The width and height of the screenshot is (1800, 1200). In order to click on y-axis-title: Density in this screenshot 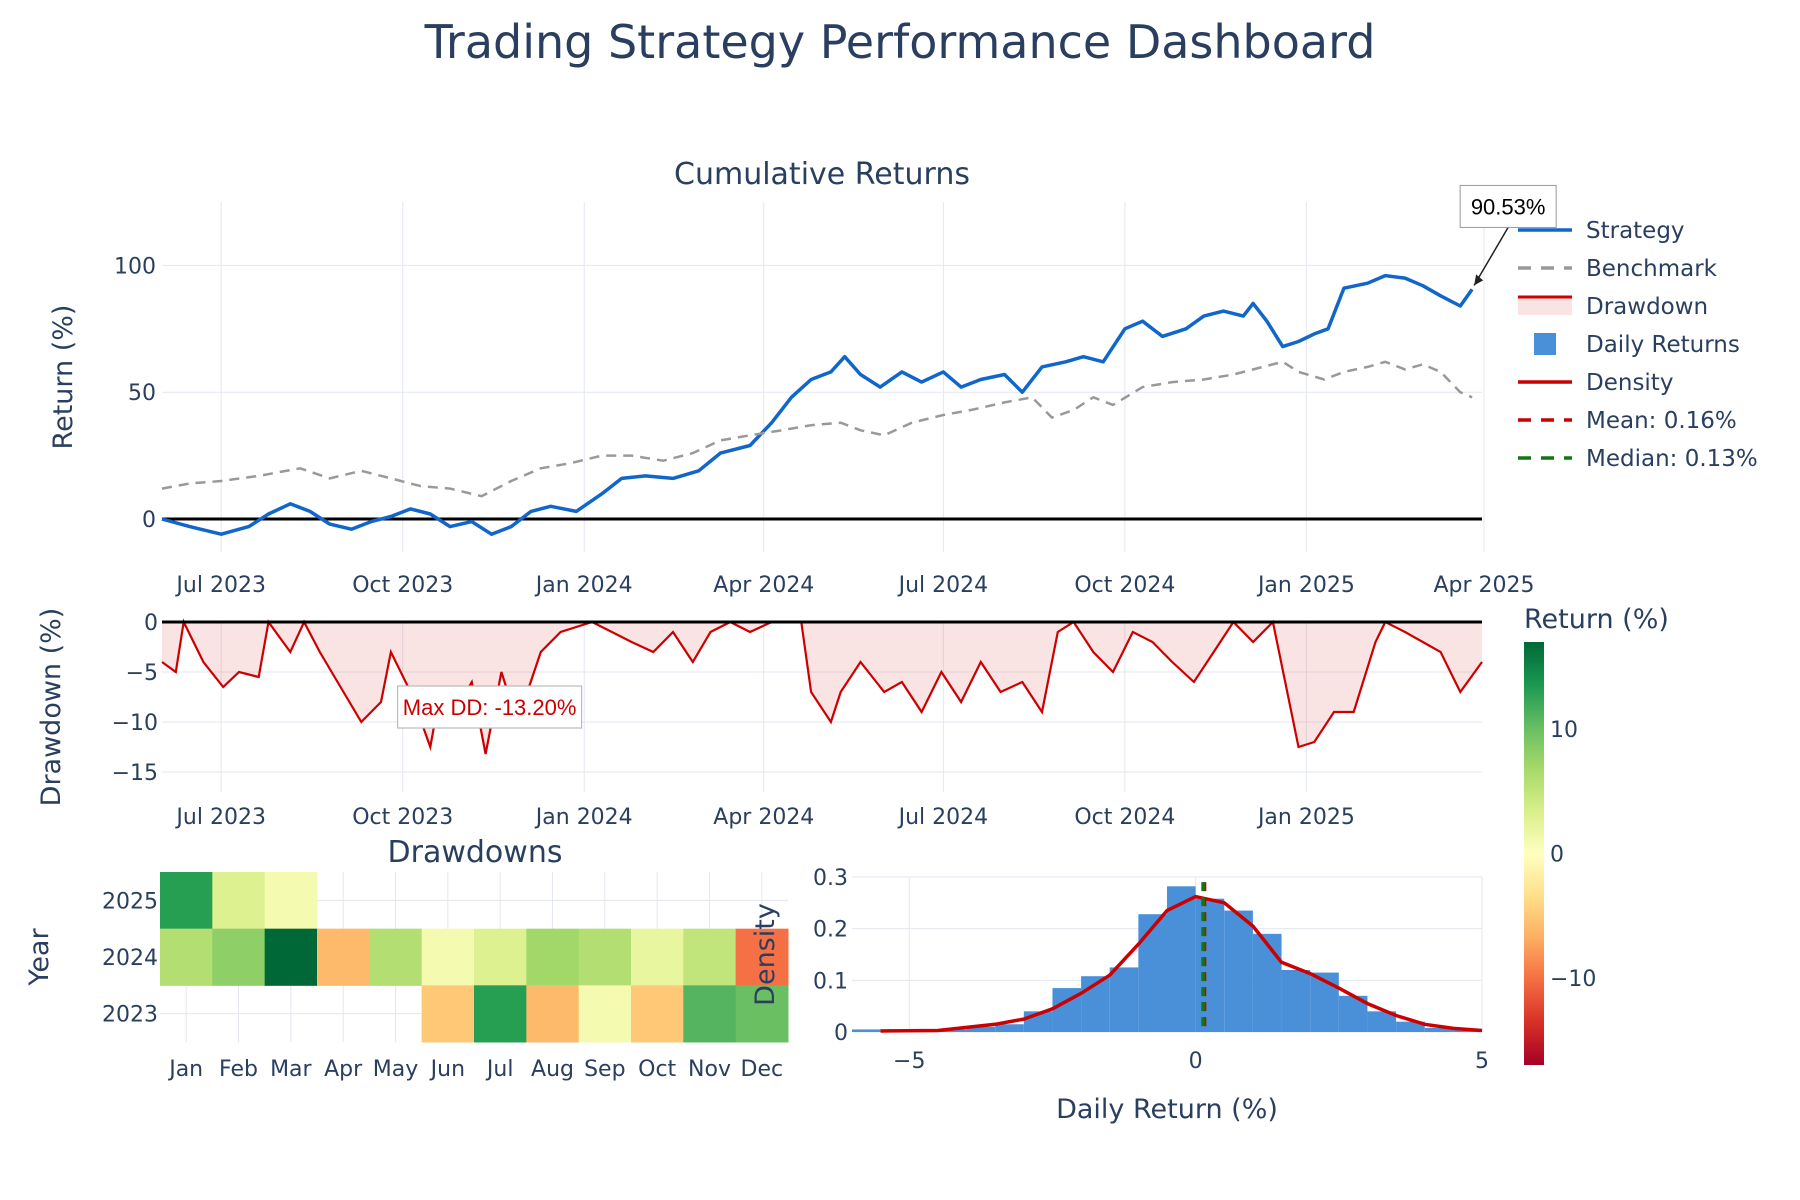, I will do `click(765, 954)`.